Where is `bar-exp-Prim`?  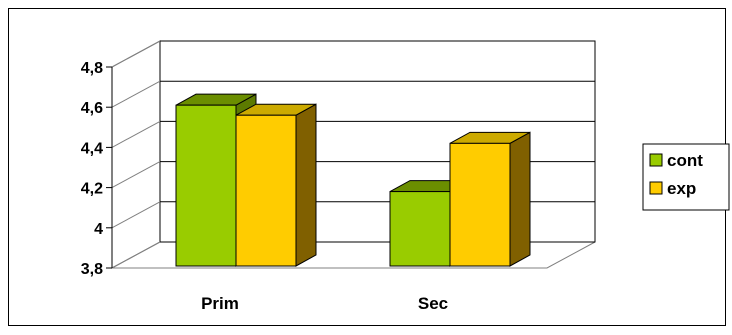 bar-exp-Prim is located at coordinates (276, 185).